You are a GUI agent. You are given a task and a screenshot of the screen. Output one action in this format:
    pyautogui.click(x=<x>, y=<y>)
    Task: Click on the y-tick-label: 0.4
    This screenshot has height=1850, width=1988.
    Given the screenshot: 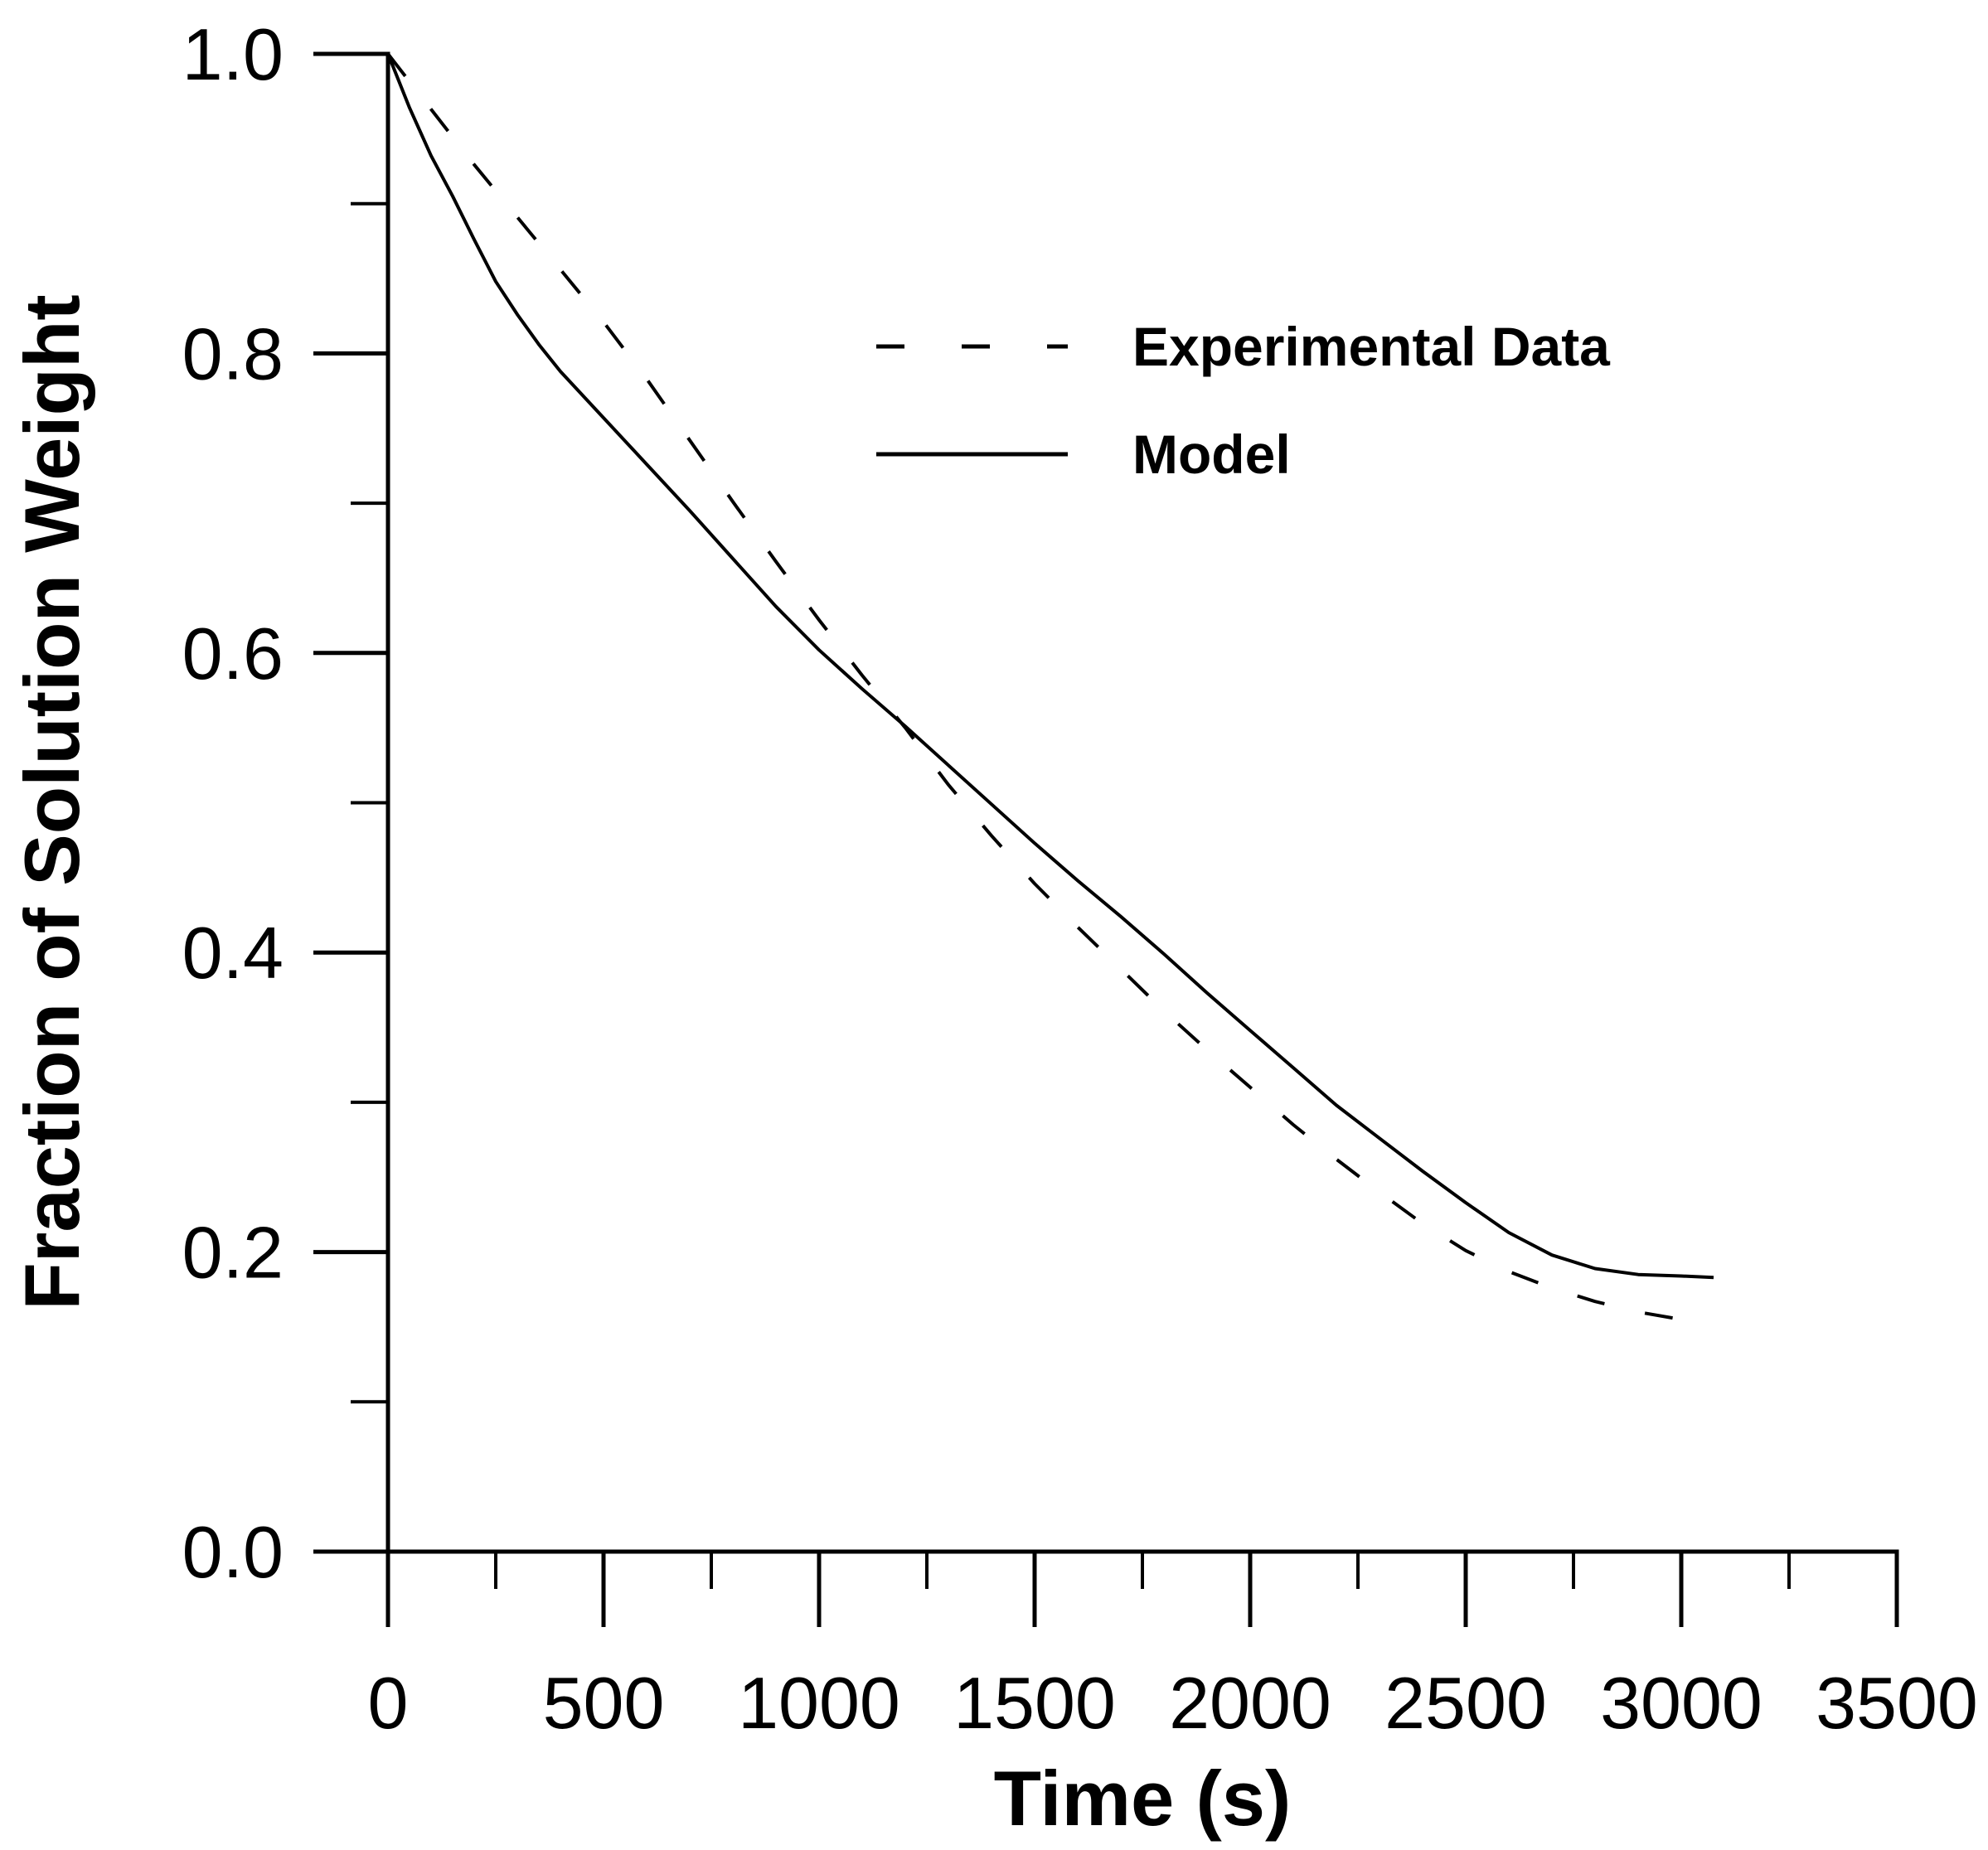 What is the action you would take?
    pyautogui.click(x=233, y=953)
    